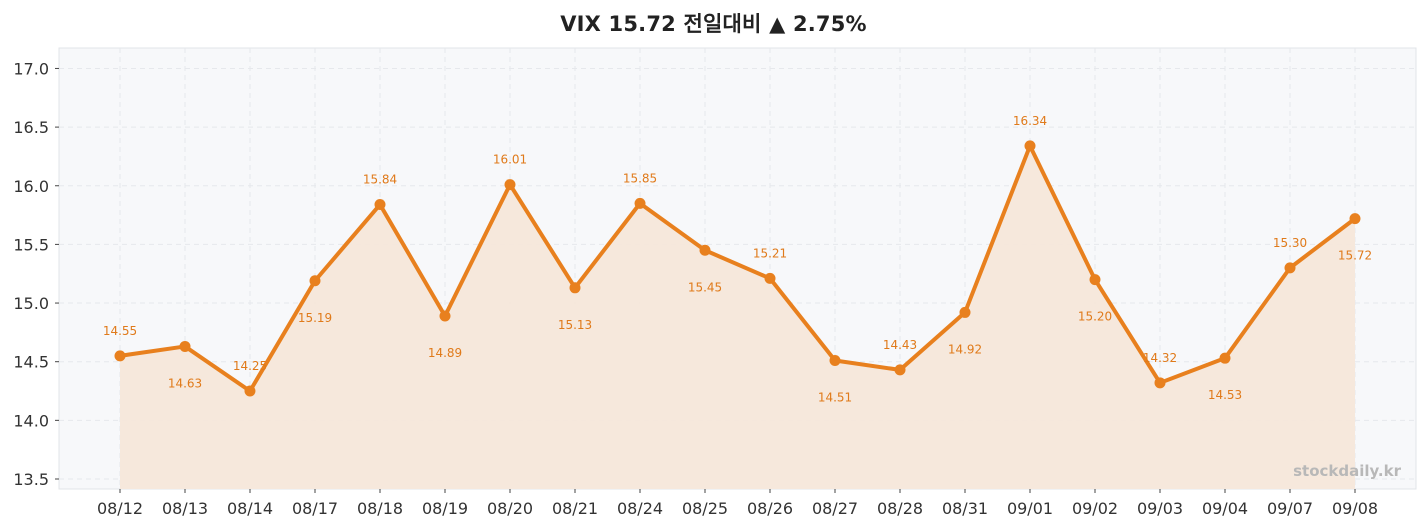  What do you see at coordinates (1225, 508) in the screenshot?
I see `x-tick-label: 09/04` at bounding box center [1225, 508].